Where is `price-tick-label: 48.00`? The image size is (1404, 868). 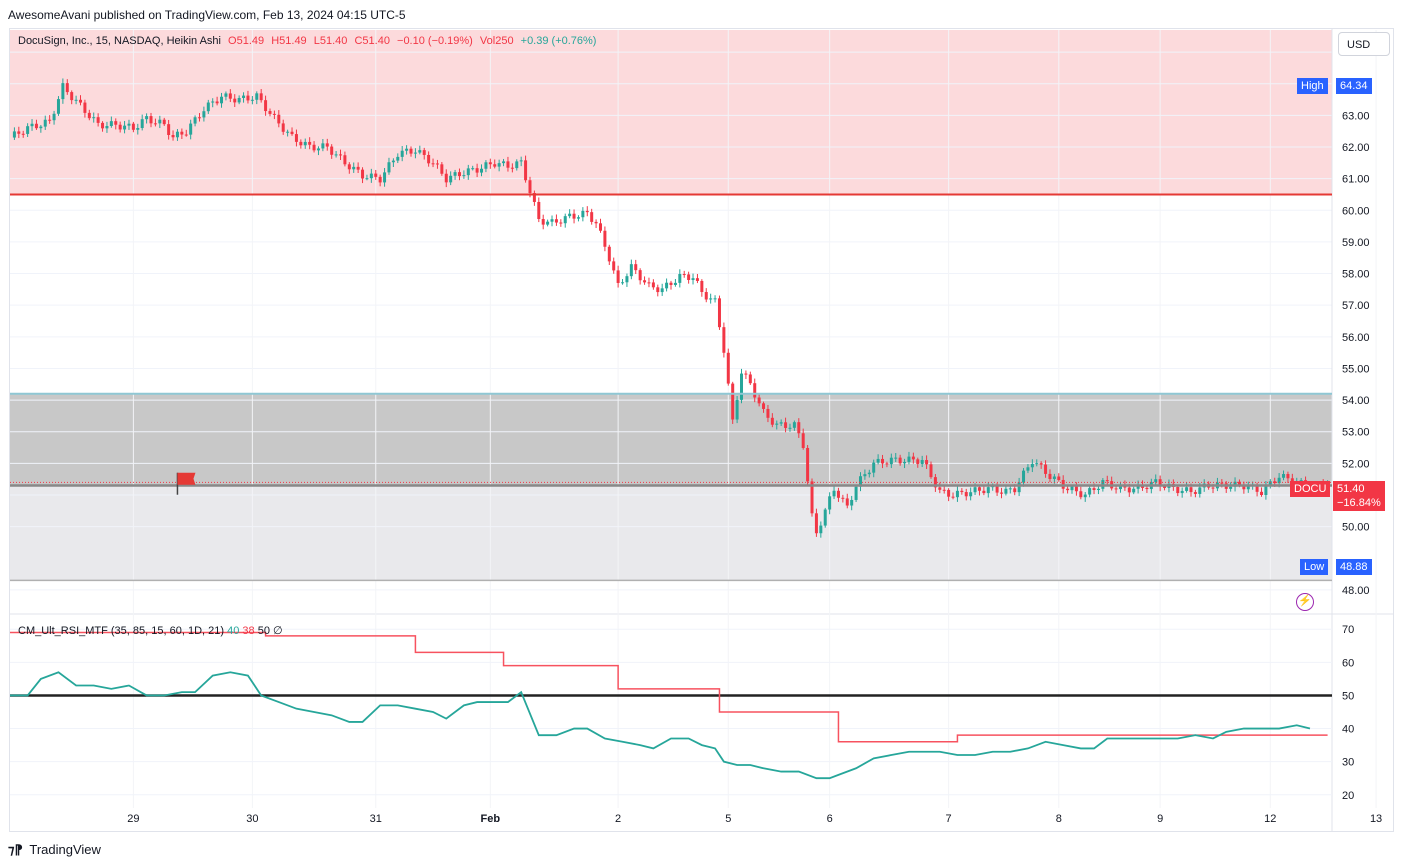
price-tick-label: 48.00 is located at coordinates (1356, 591).